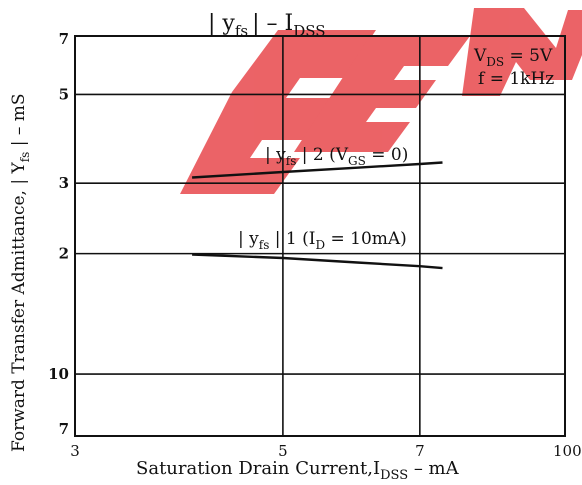  I want to click on series-layer, so click(317, 215).